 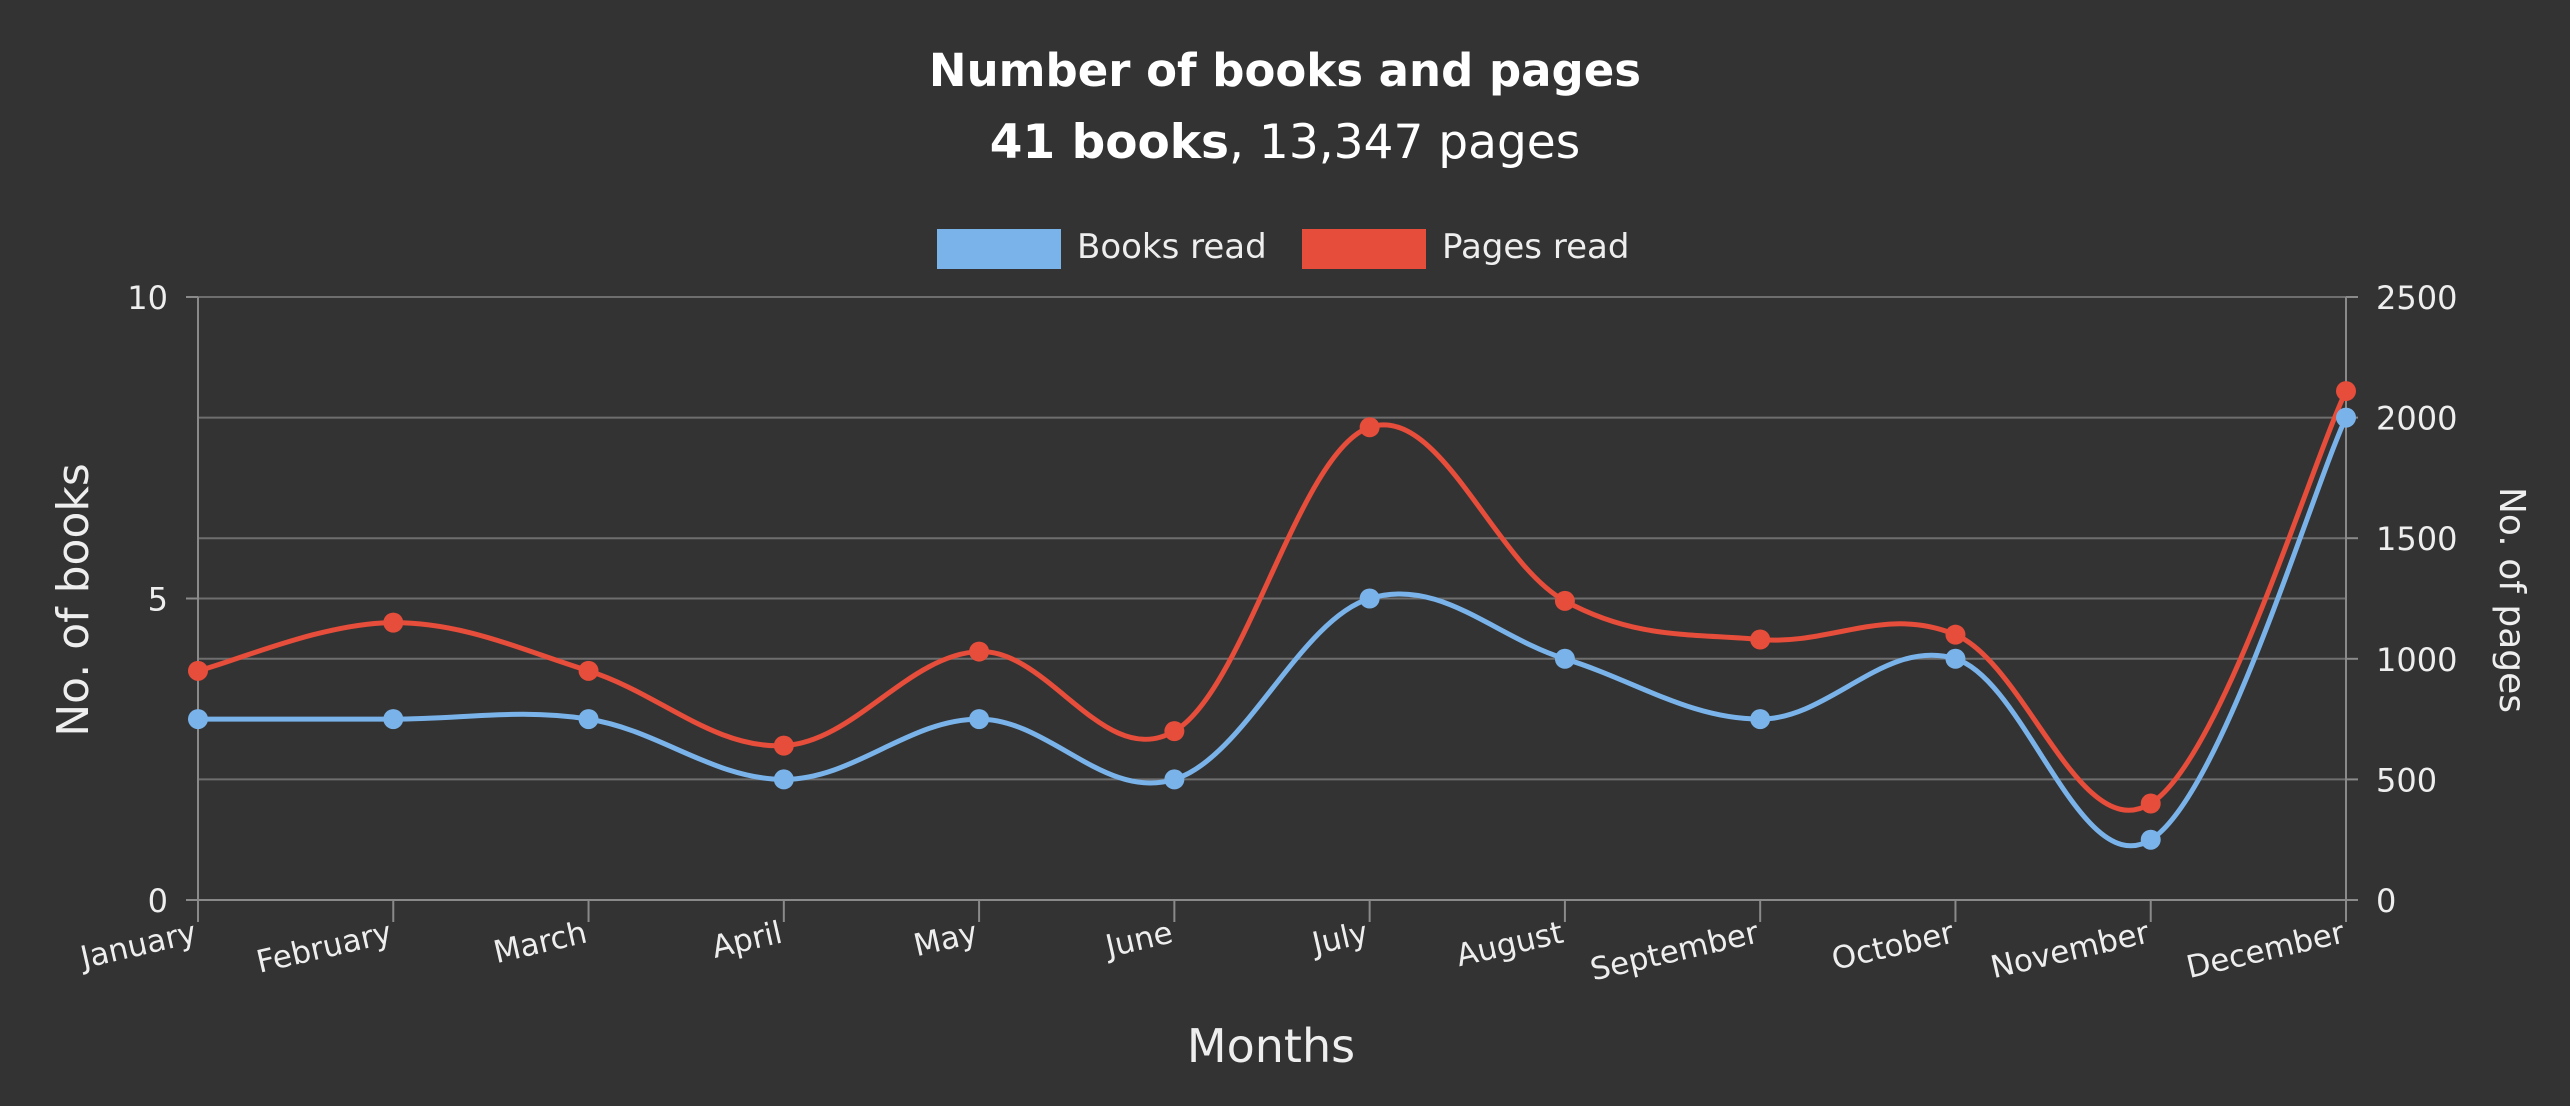 What do you see at coordinates (2150, 803) in the screenshot?
I see `point-pages-read-november` at bounding box center [2150, 803].